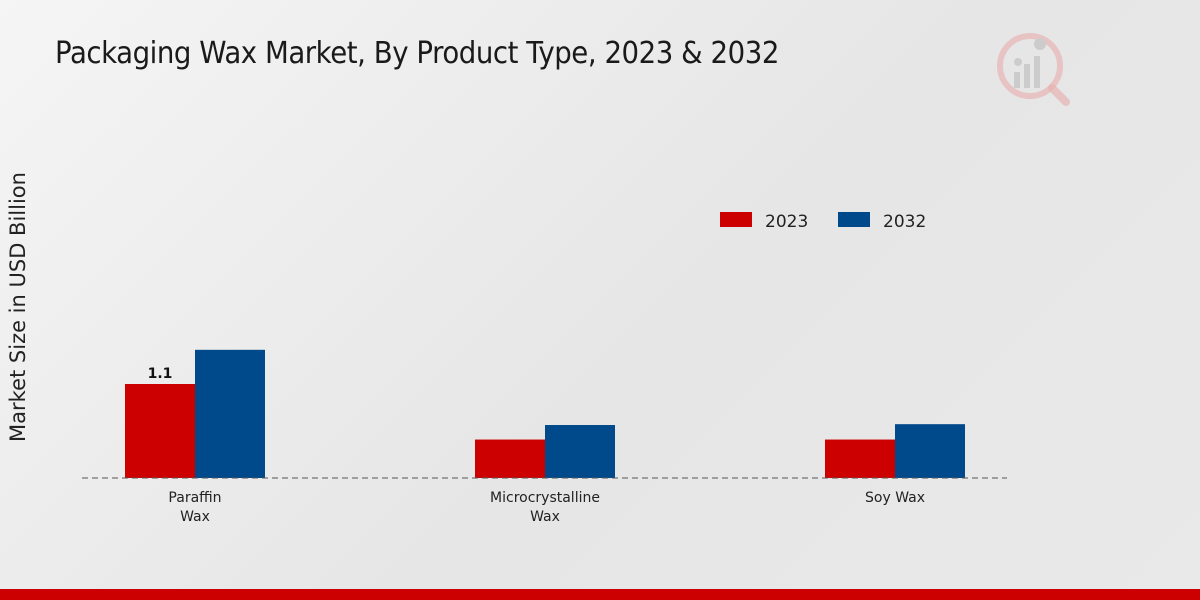  Describe the element at coordinates (545, 507) in the screenshot. I see `x-tick-label-1: Microcrystalline Wax` at that location.